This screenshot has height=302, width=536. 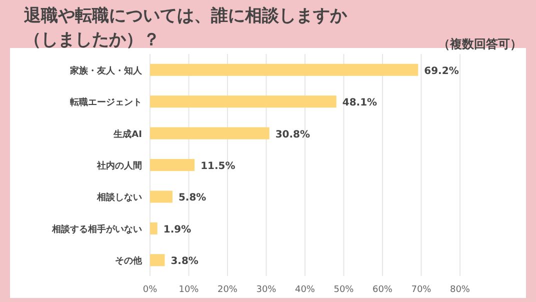 I want to click on data-label: 69.2%, so click(x=441, y=71).